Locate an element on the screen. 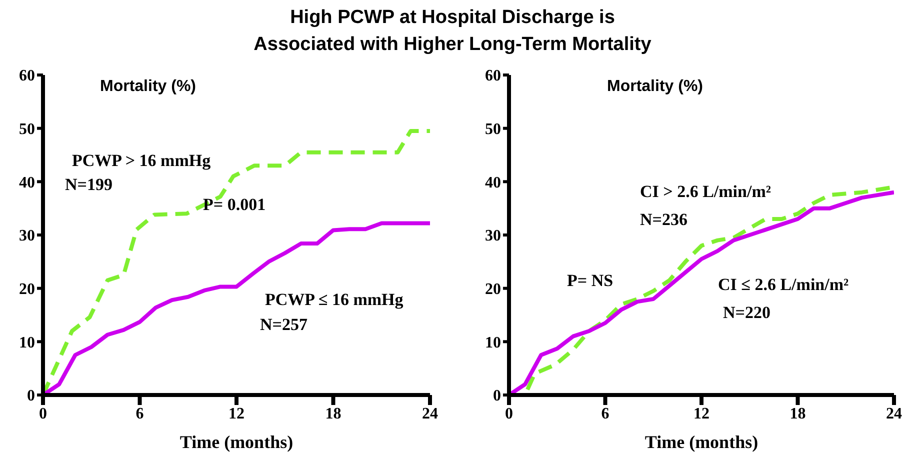  annotation: N=257 is located at coordinates (284, 325).